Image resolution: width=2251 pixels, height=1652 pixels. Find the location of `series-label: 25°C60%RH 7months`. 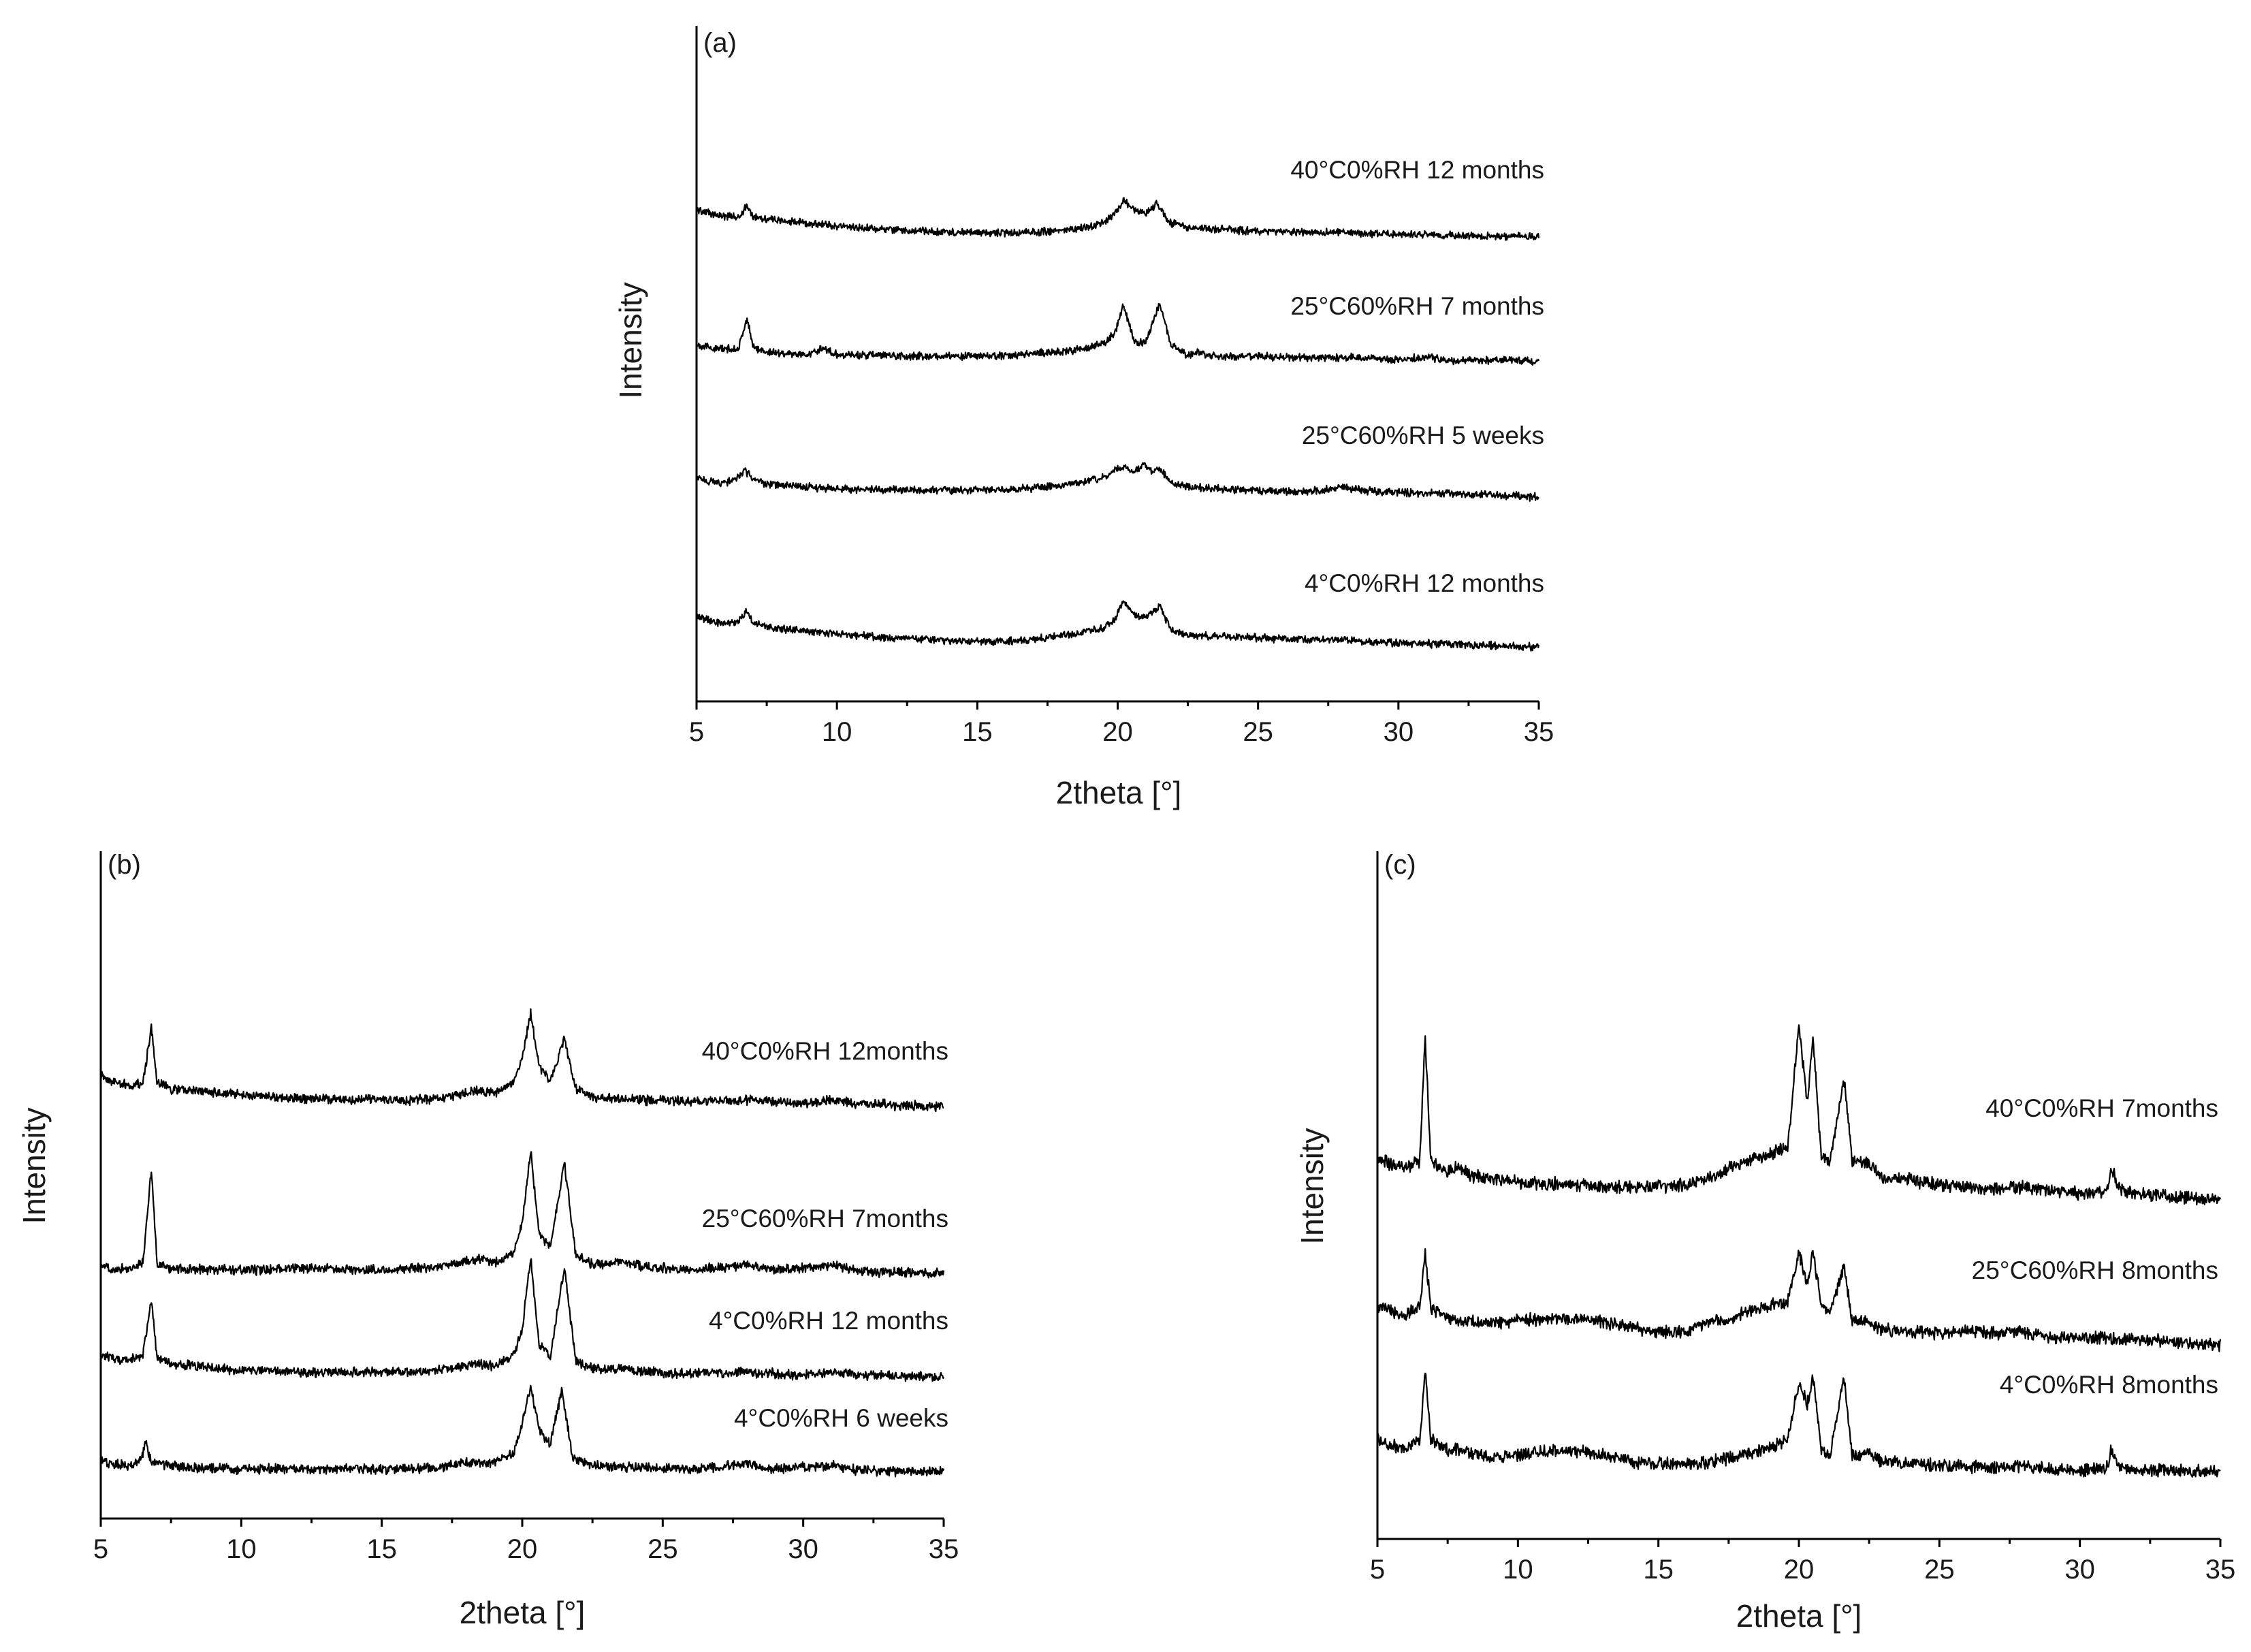

series-label: 25°C60%RH 7months is located at coordinates (825, 1219).